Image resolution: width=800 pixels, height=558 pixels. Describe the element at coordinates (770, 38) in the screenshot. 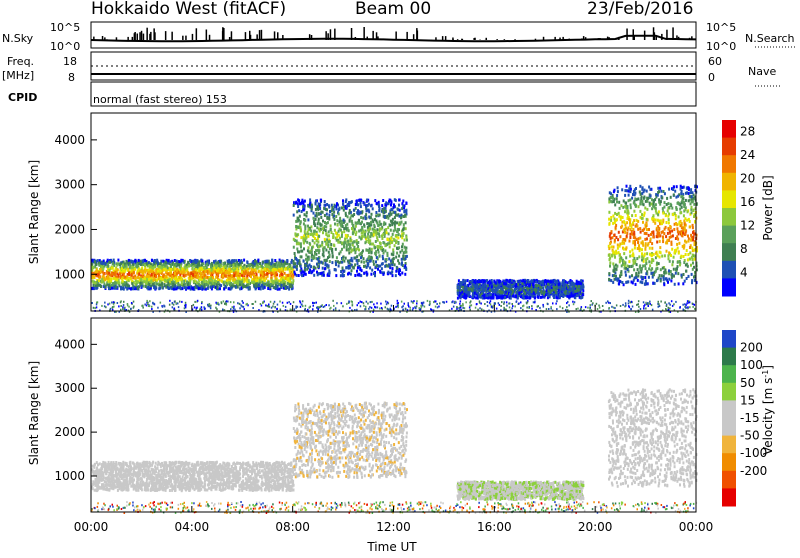

I see `nsearch-label: N.Search` at that location.